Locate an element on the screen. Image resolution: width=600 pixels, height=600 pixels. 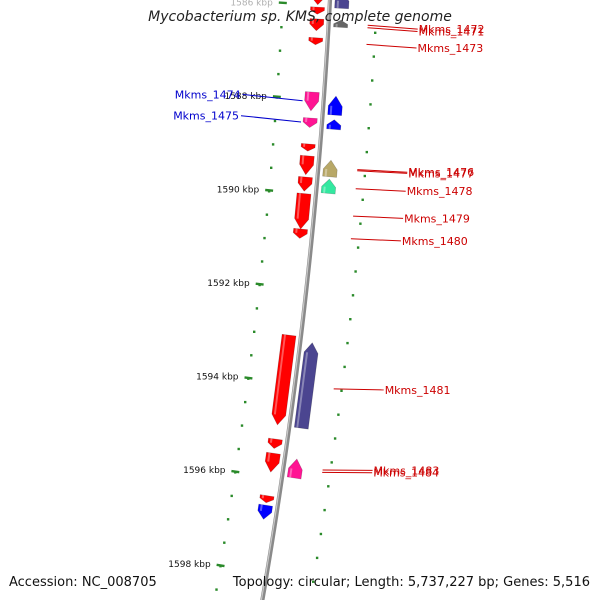
label-mkms-1476: Mkms_1476 is located at coordinates (441, 172).